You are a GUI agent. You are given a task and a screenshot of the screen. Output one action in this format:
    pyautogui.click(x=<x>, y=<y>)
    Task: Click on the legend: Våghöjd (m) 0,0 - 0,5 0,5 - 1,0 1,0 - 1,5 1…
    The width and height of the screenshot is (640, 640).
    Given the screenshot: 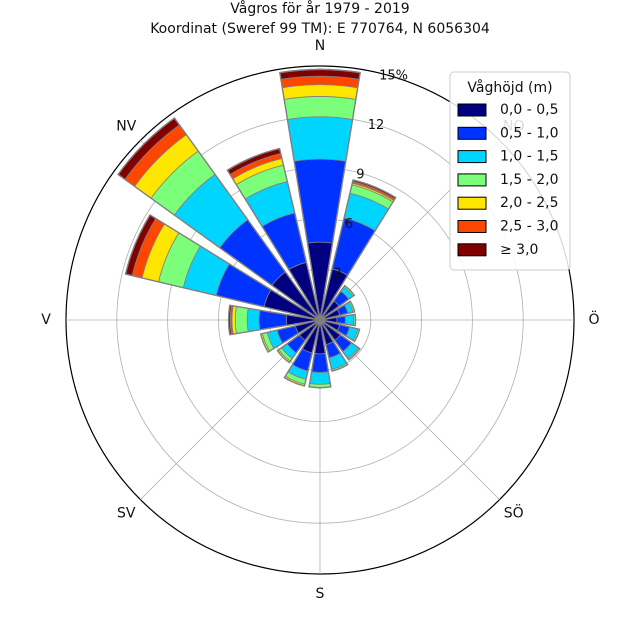 What is the action you would take?
    pyautogui.click(x=510, y=171)
    